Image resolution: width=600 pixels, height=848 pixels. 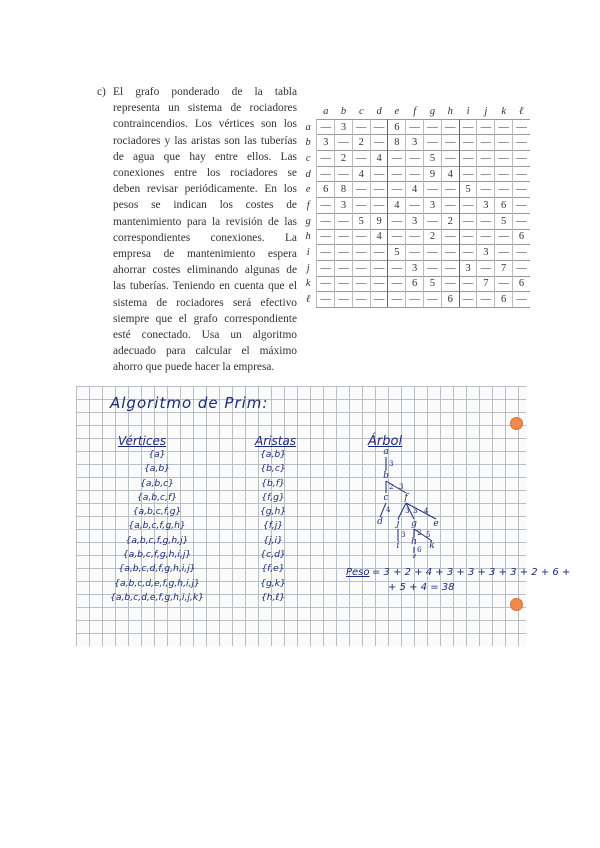 I want to click on tree-node: j, so click(x=397, y=524).